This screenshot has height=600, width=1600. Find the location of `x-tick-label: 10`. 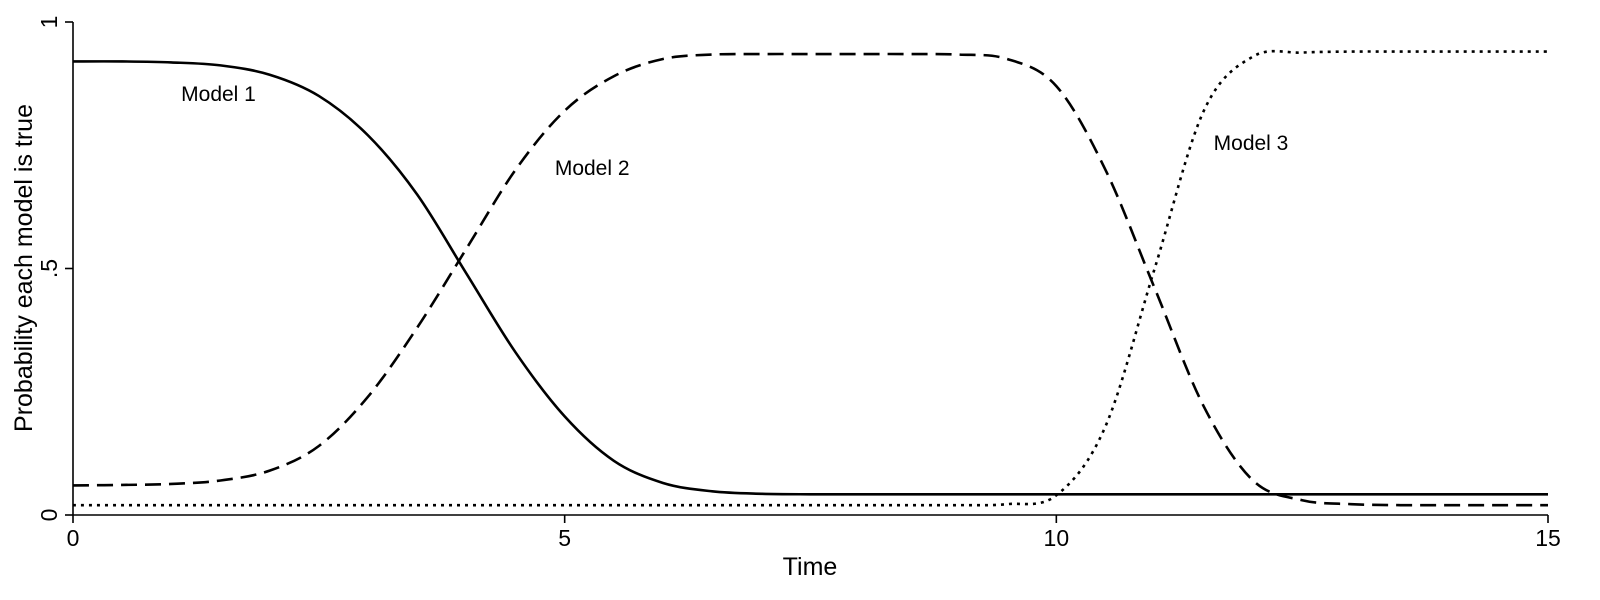

x-tick-label: 10 is located at coordinates (1057, 538).